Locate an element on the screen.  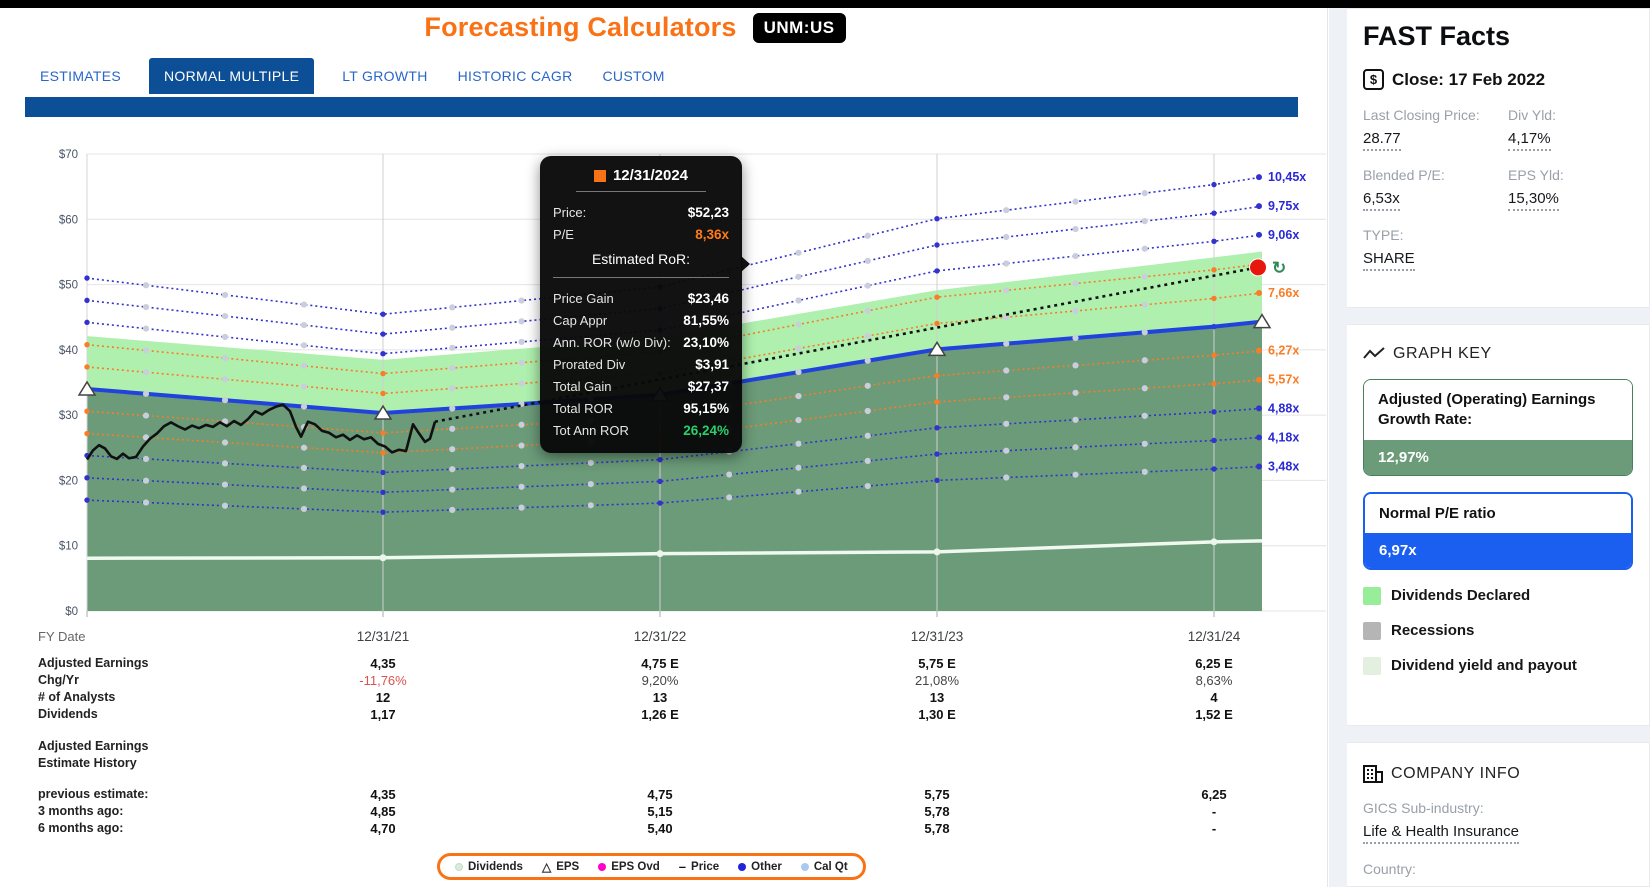
forecast-endpoint-dot is located at coordinates (1258, 267).